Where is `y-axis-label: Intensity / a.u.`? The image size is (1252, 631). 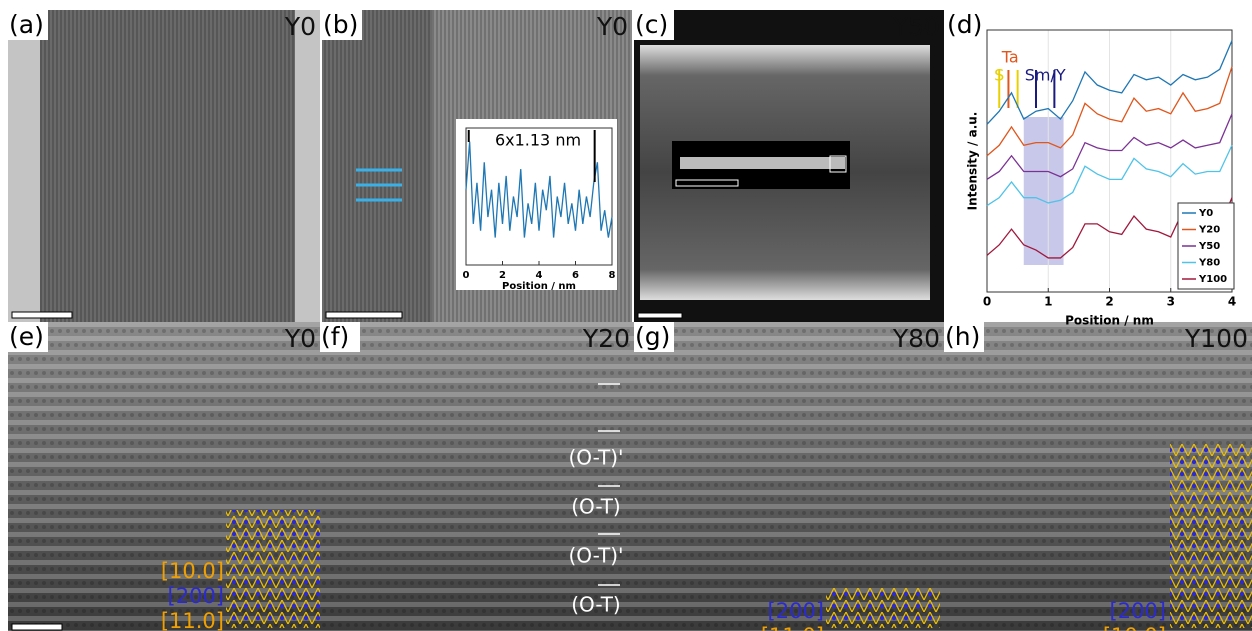 y-axis-label: Intensity / a.u. is located at coordinates (973, 161).